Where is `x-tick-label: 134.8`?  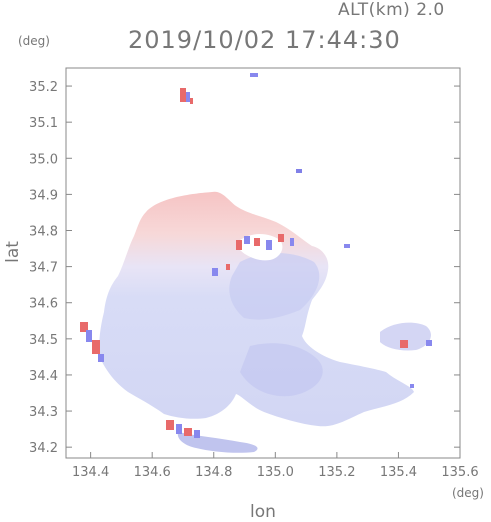 x-tick-label: 134.8 is located at coordinates (213, 472).